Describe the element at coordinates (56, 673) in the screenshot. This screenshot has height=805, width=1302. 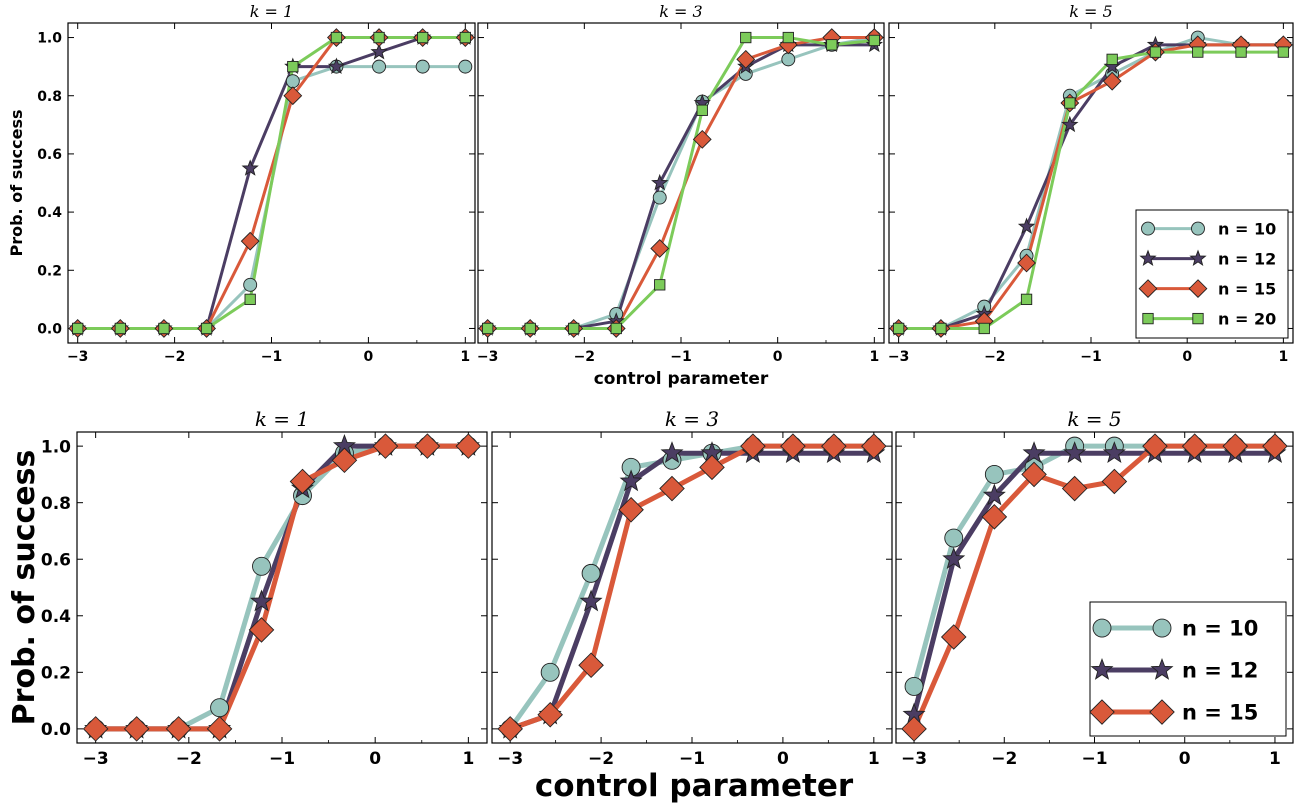
I see `y-tick-label: 0.2` at that location.